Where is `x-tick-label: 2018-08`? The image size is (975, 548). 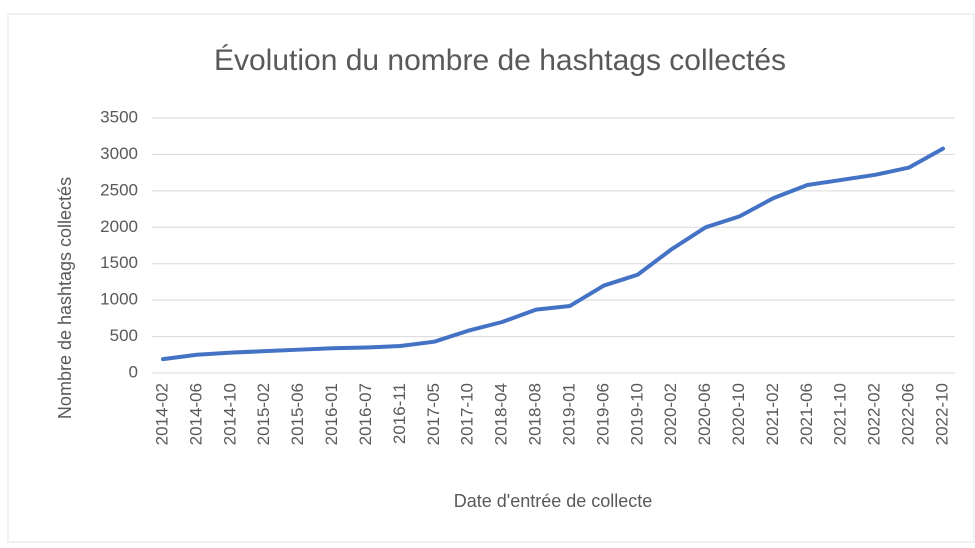
x-tick-label: 2018-08 is located at coordinates (535, 414).